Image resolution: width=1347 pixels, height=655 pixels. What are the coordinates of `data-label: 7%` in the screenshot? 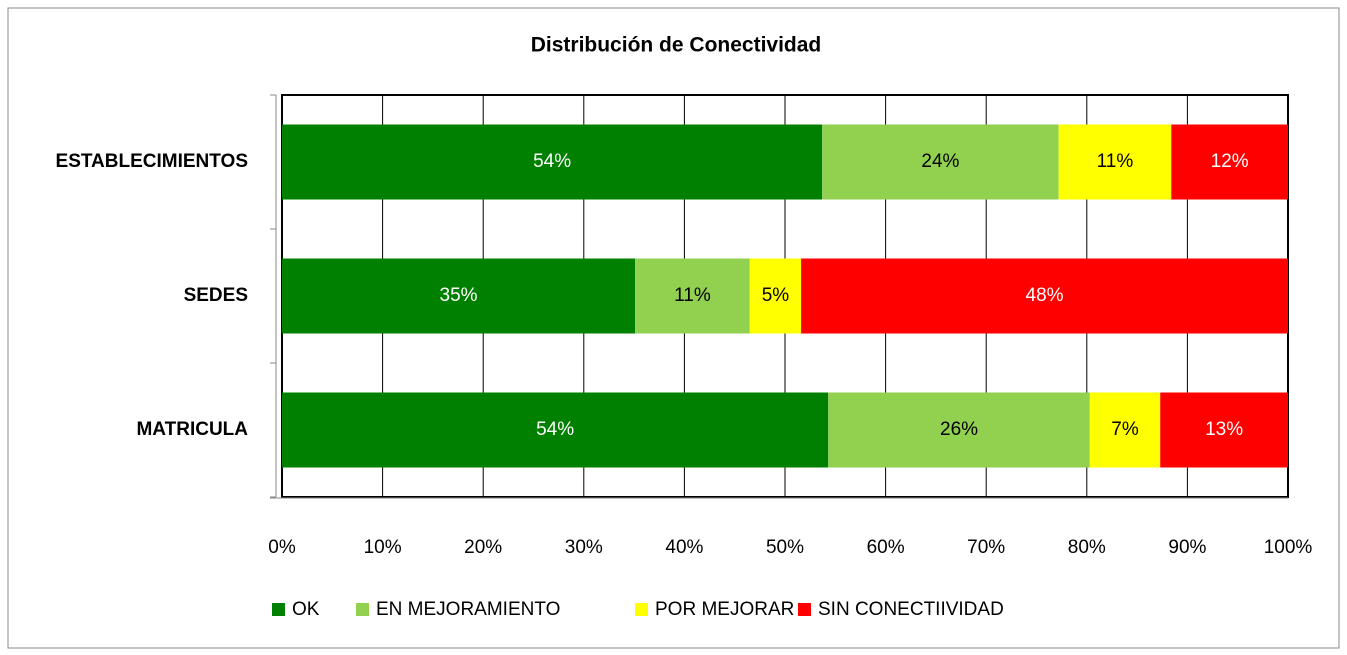 It's located at (1125, 429).